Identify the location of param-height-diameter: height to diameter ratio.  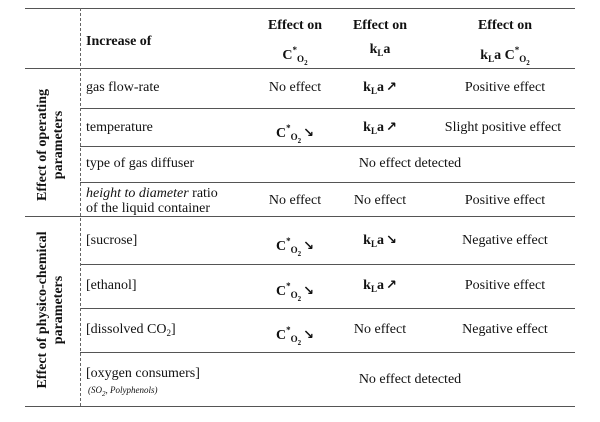
(152, 193).